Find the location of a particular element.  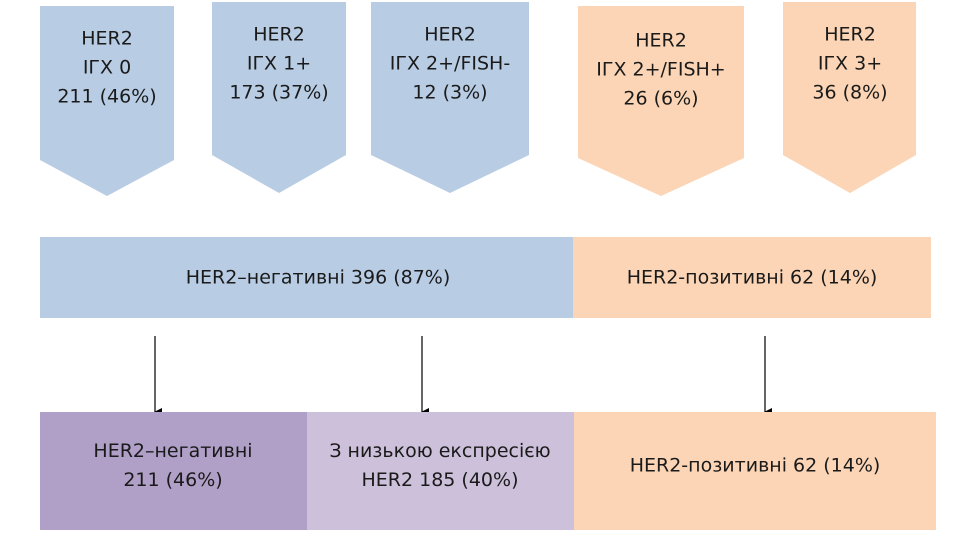

bottom-negative is located at coordinates (173, 471).